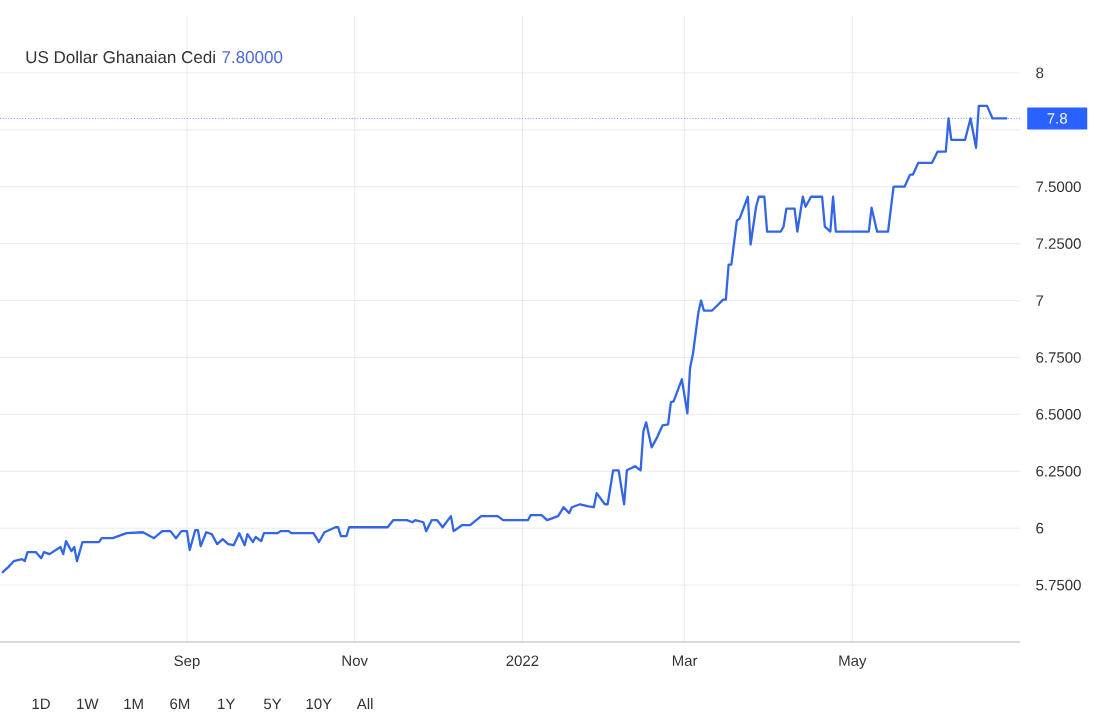 This screenshot has height=723, width=1120. What do you see at coordinates (1058, 585) in the screenshot?
I see `y-tick-label: 5.7500` at bounding box center [1058, 585].